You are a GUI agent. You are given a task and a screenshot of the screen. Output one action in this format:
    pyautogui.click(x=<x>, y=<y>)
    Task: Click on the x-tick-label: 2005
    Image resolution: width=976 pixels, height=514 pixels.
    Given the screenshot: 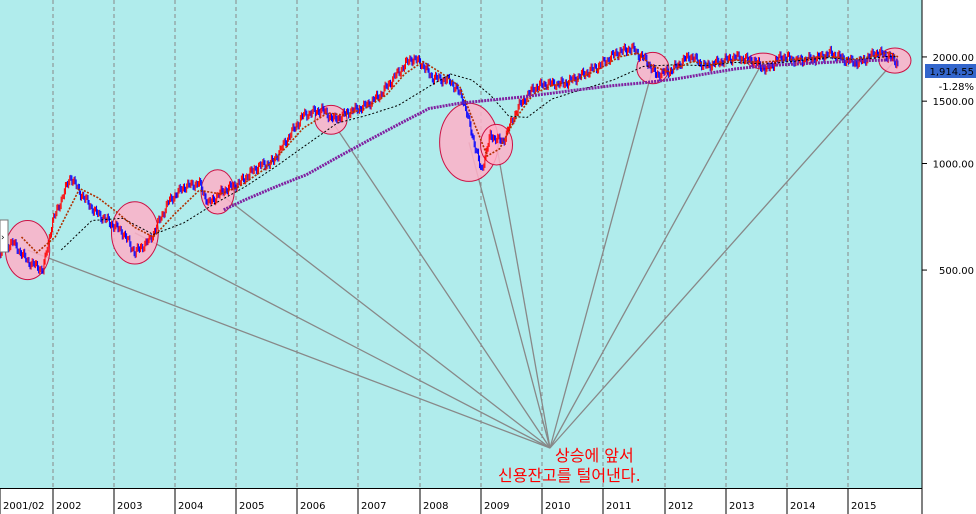 What is the action you would take?
    pyautogui.click(x=251, y=506)
    